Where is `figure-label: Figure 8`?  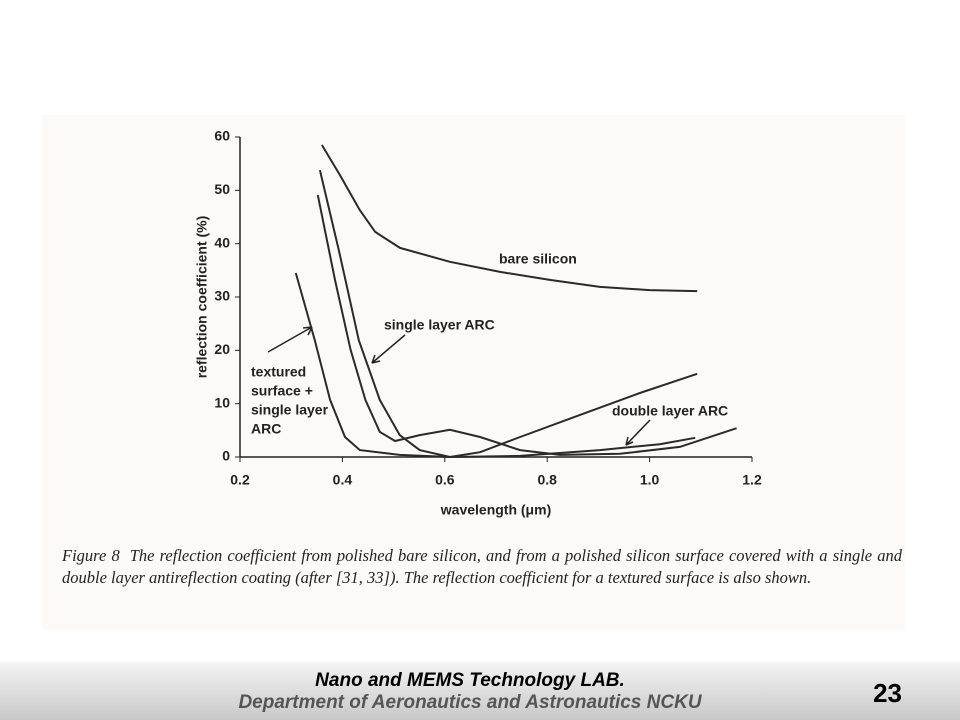 figure-label: Figure 8 is located at coordinates (91, 555).